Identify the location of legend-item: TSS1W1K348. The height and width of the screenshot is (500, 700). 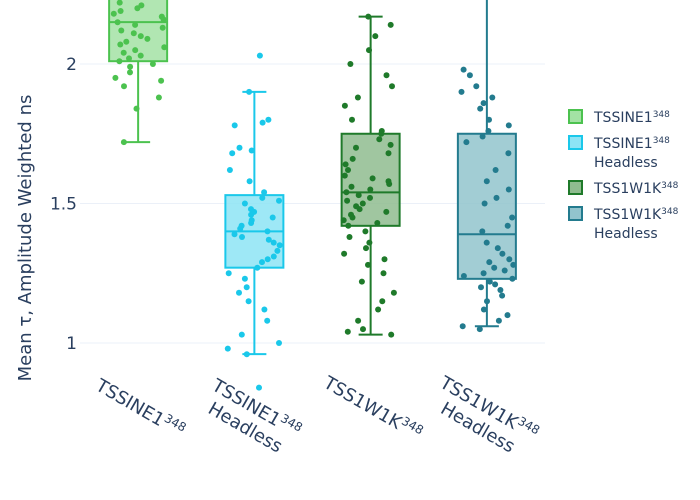
(623, 188).